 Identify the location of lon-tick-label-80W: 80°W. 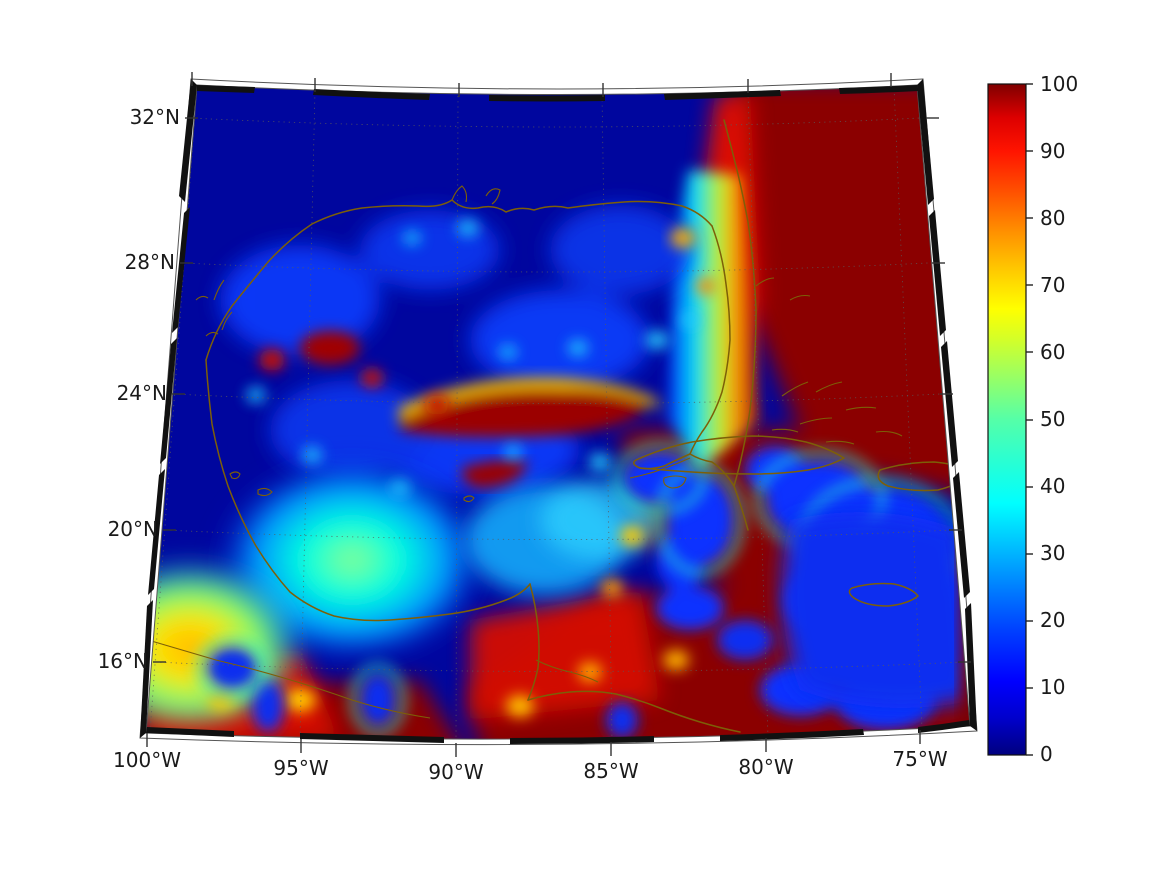
(766, 767).